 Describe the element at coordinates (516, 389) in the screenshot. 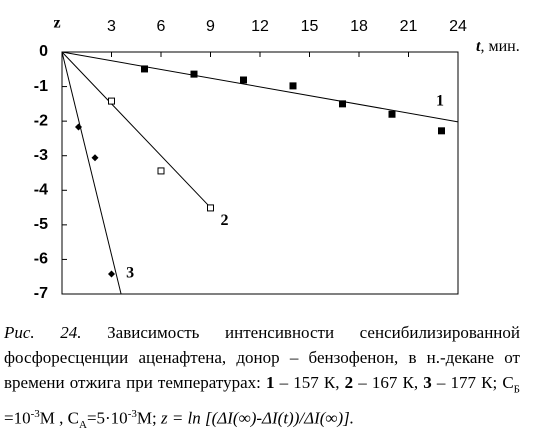

I see `caption-text: Б` at that location.